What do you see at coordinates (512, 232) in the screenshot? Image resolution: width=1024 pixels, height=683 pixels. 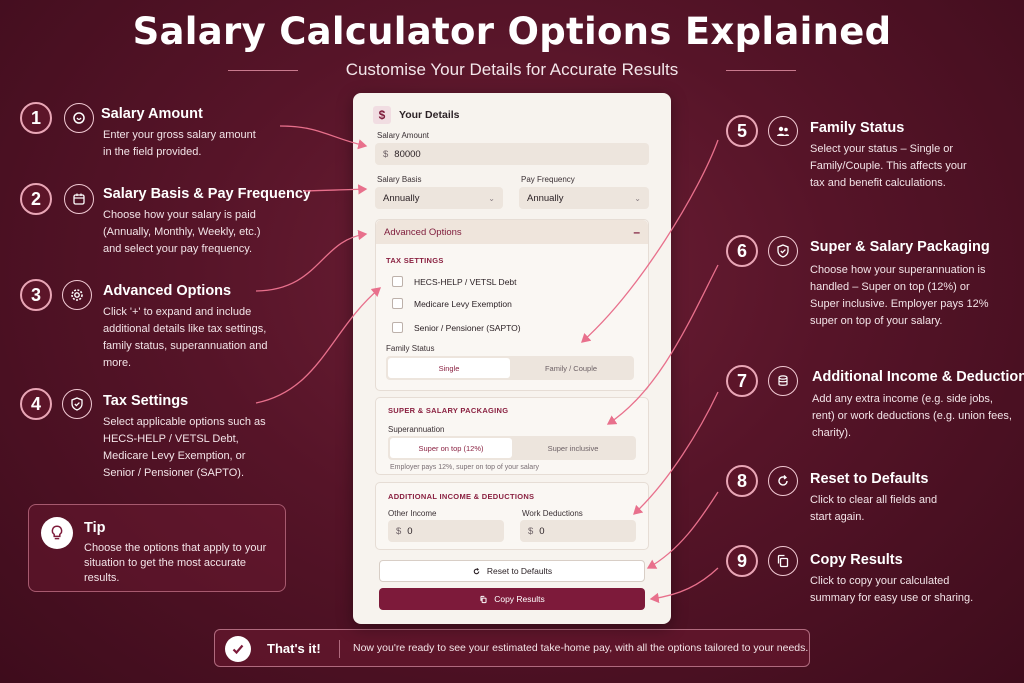 I see `advanced-options-toggle: Advanced Options –` at bounding box center [512, 232].